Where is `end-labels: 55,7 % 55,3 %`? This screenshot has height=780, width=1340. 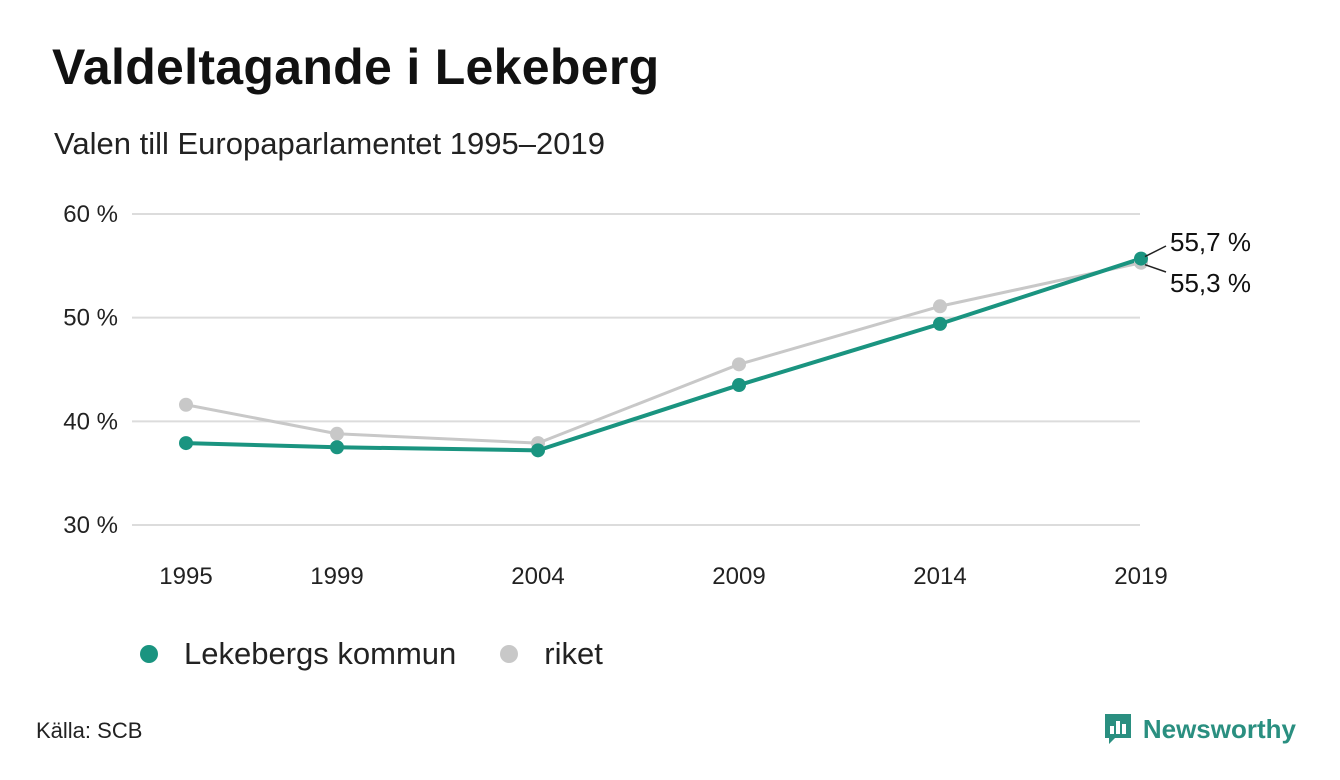 end-labels: 55,7 % 55,3 % is located at coordinates (1197, 262).